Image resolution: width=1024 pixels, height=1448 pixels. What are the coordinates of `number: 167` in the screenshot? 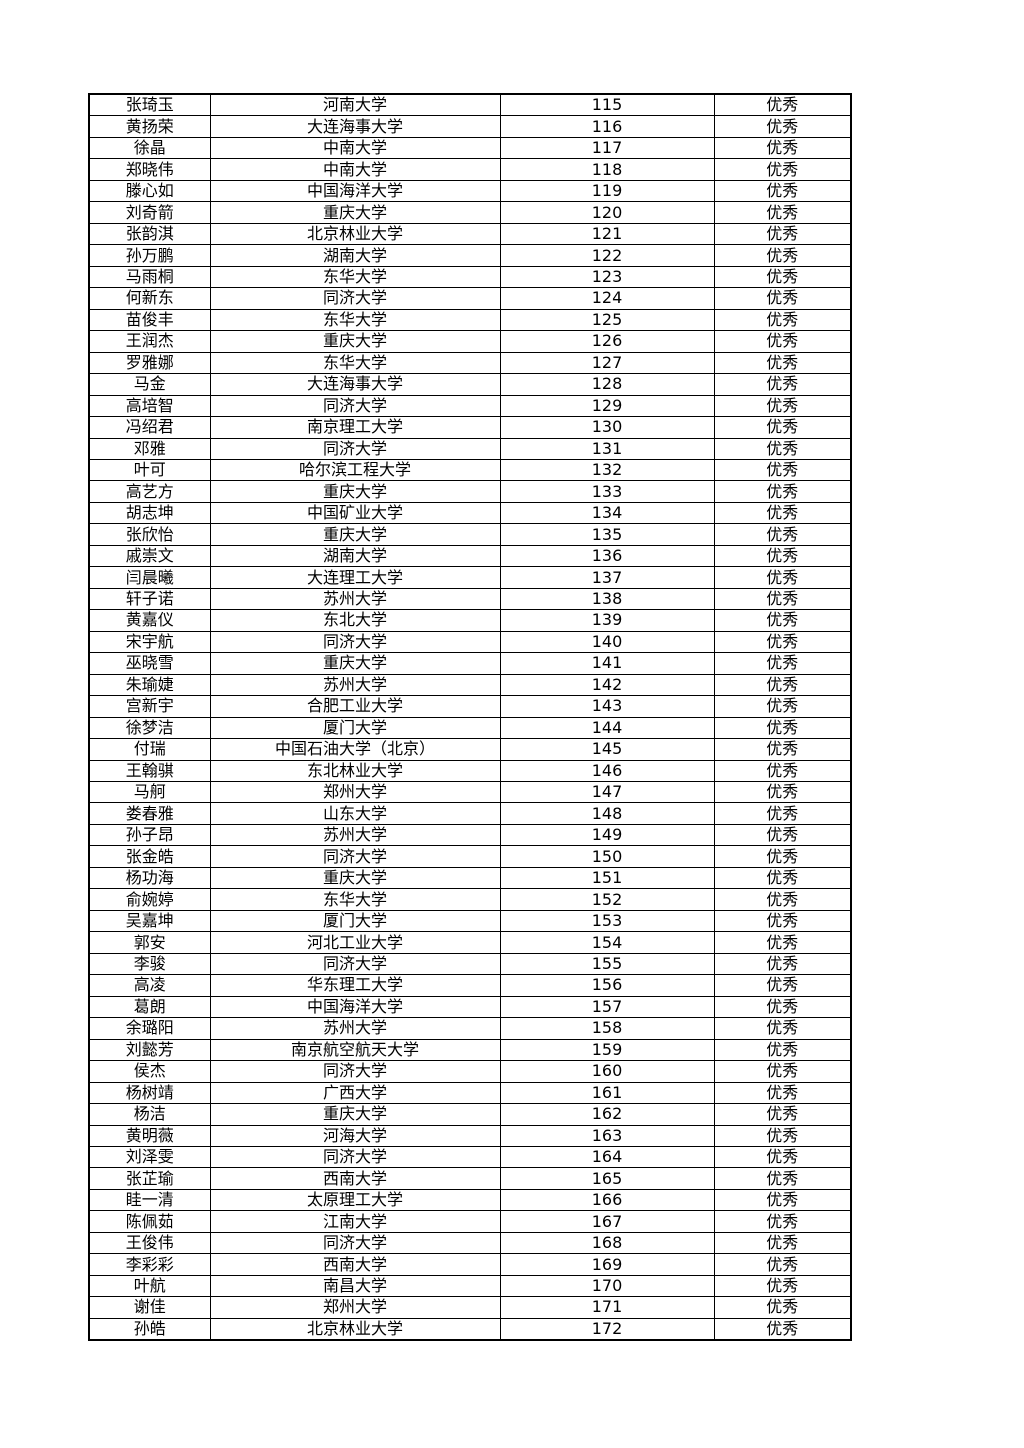 It's located at (607, 1221).